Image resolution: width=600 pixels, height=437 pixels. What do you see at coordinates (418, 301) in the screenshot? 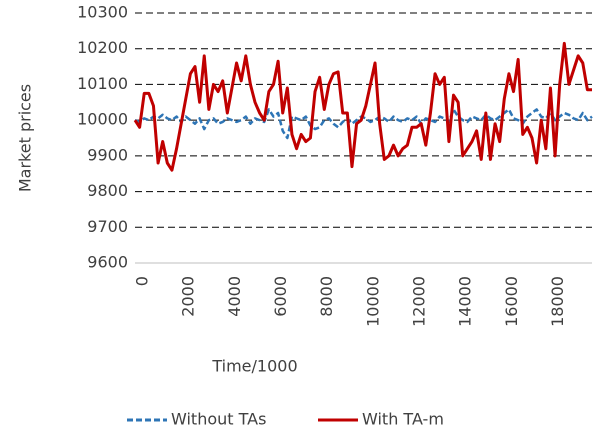
I see `x-tick-label: 12000` at bounding box center [418, 301].